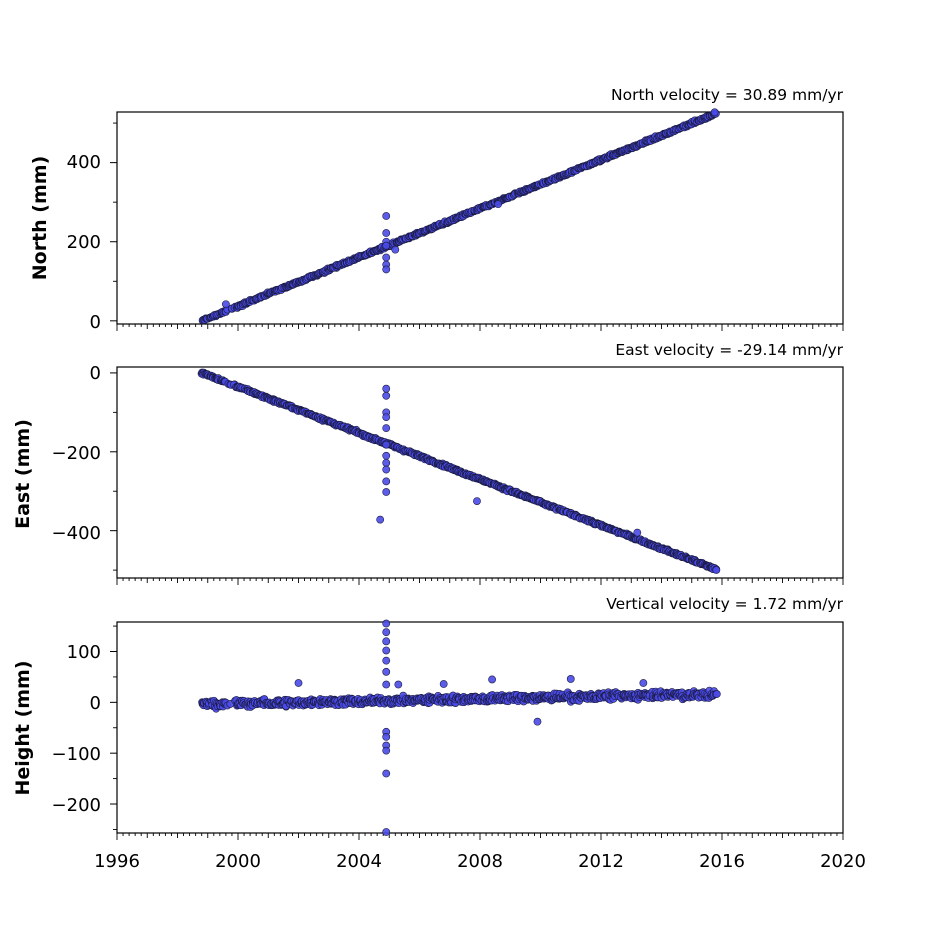 This screenshot has height=937, width=937. What do you see at coordinates (727, 95) in the screenshot?
I see `north-panel-title: North velocity = 30.89 mm/yr` at bounding box center [727, 95].